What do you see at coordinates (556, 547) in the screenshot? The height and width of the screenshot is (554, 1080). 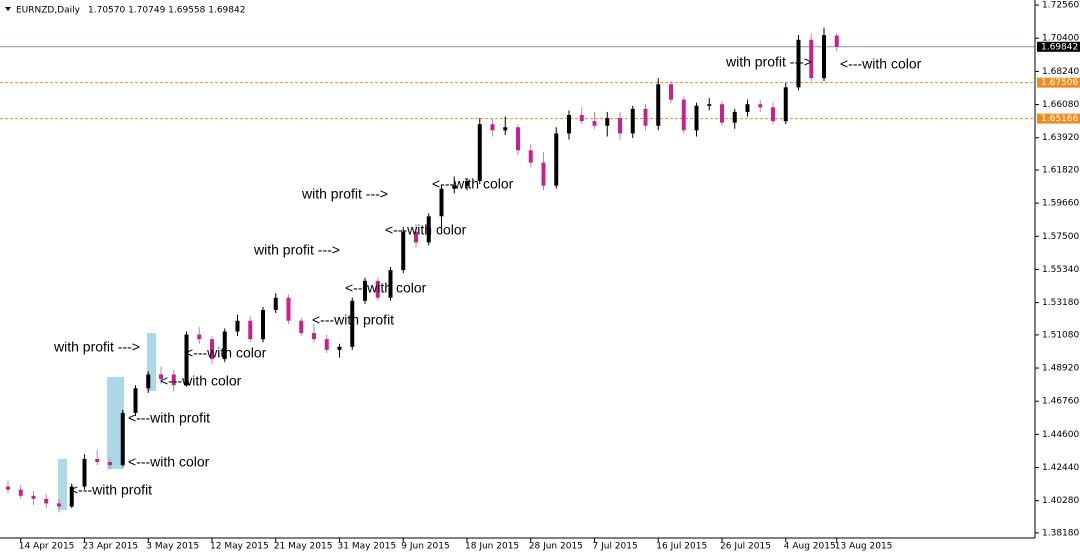 I see `x-tick-label: 28 Jun 2015` at bounding box center [556, 547].